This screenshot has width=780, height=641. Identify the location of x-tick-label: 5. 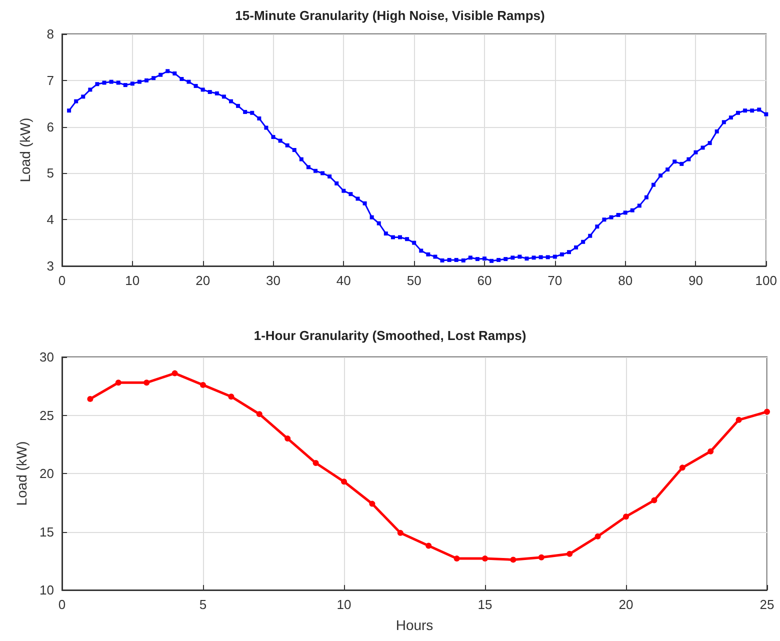
(203, 604).